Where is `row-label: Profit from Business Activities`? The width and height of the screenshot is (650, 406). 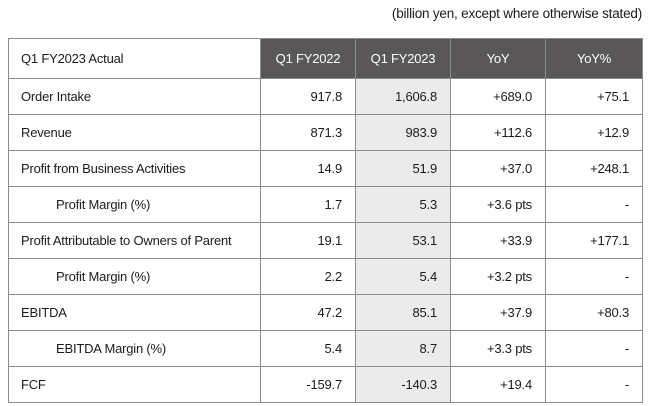
row-label: Profit from Business Activities is located at coordinates (134, 168).